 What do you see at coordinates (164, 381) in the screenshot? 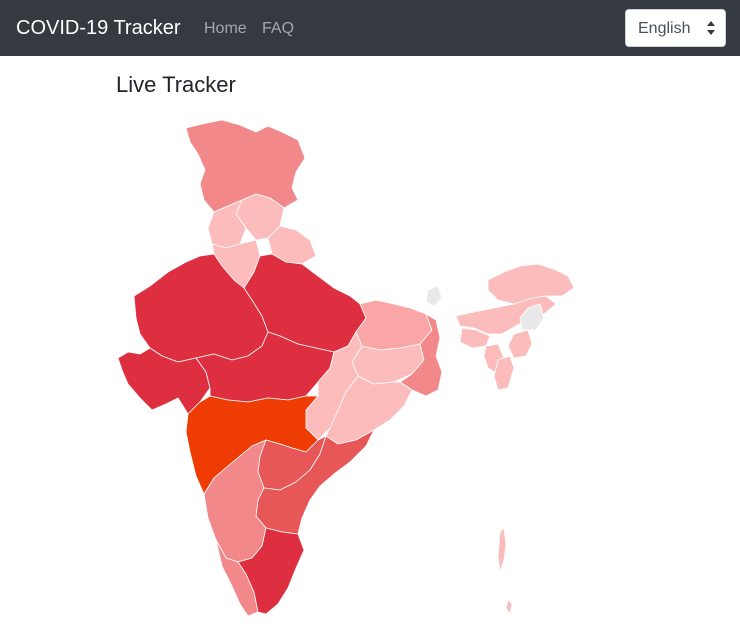
I see `state-gujarat` at bounding box center [164, 381].